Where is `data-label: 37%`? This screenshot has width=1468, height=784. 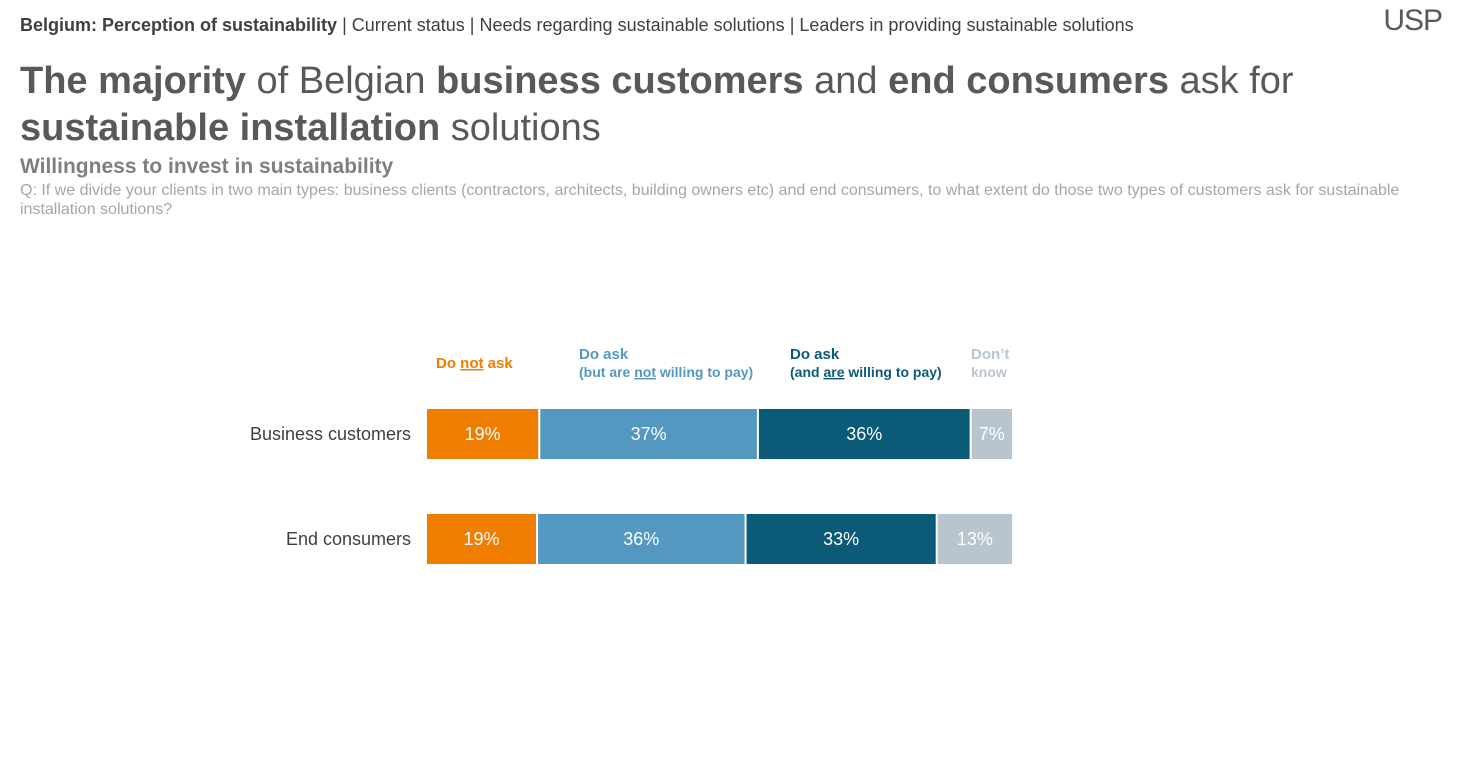 data-label: 37% is located at coordinates (649, 434).